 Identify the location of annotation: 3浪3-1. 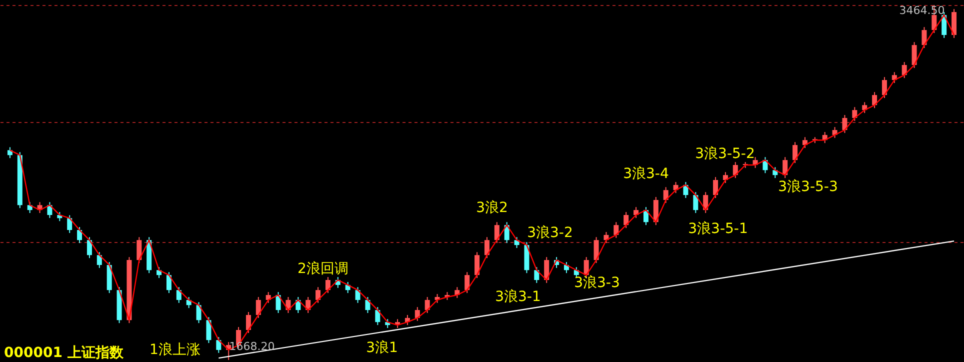
(518, 297).